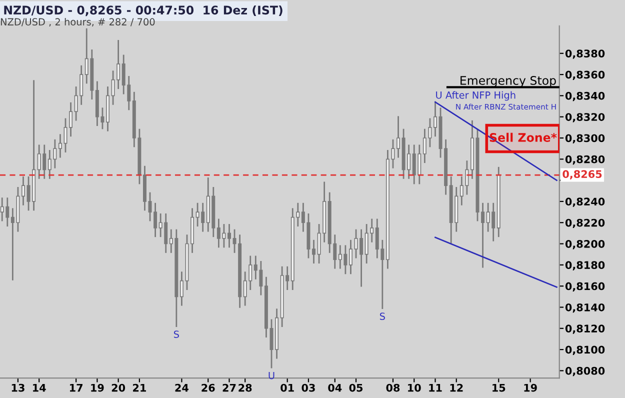 The width and height of the screenshot is (625, 398). I want to click on annotation: U After NFP High, so click(476, 96).